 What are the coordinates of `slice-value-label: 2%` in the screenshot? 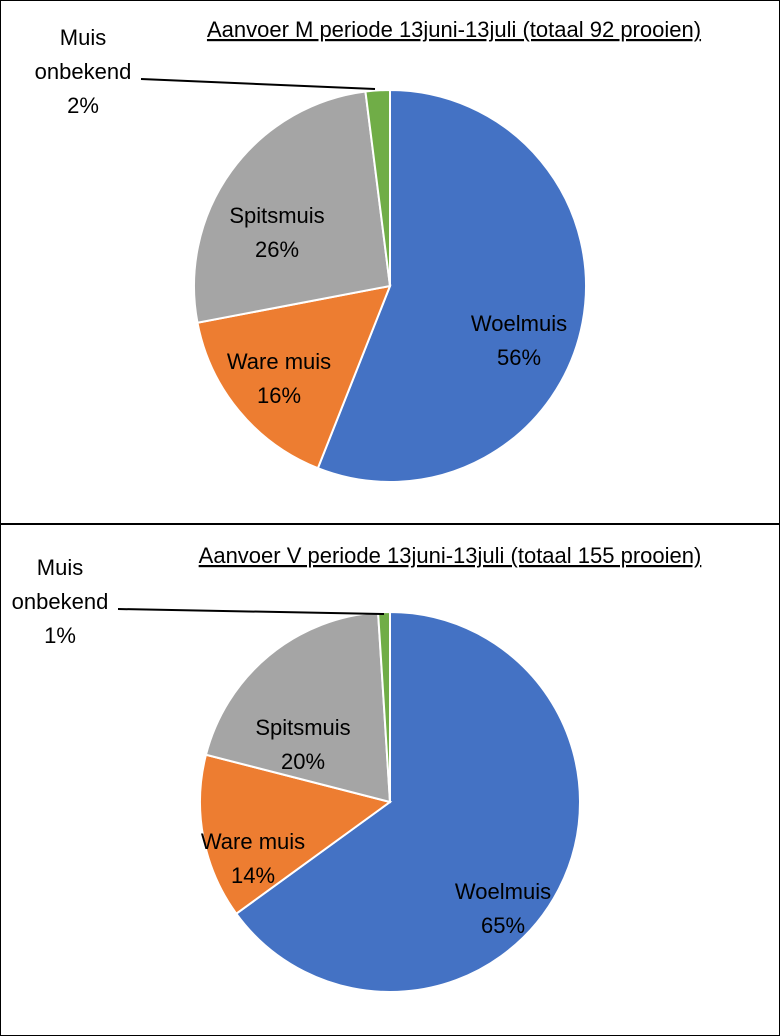 It's located at (83, 105).